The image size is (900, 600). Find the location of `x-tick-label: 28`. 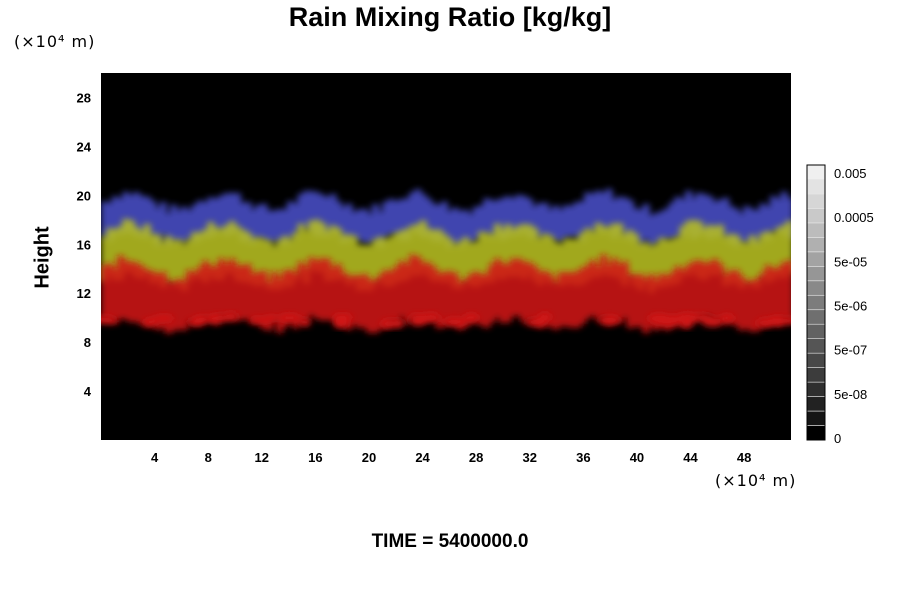

x-tick-label: 28 is located at coordinates (476, 457).